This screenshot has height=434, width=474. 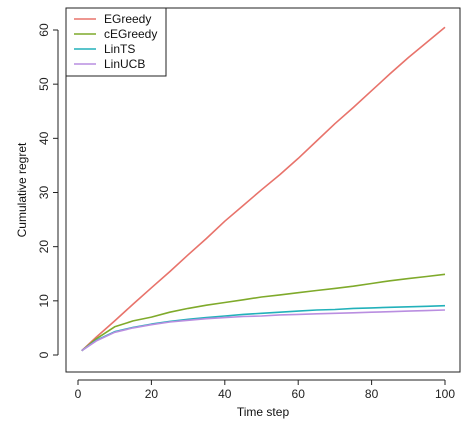 What do you see at coordinates (44, 301) in the screenshot?
I see `y-tick-label: 10` at bounding box center [44, 301].